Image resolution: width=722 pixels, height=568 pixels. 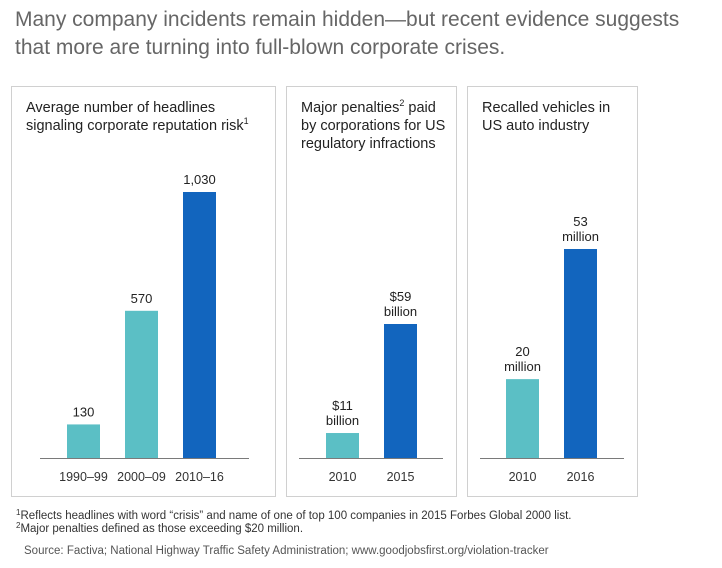 I want to click on data-label: 20, so click(x=522, y=351).